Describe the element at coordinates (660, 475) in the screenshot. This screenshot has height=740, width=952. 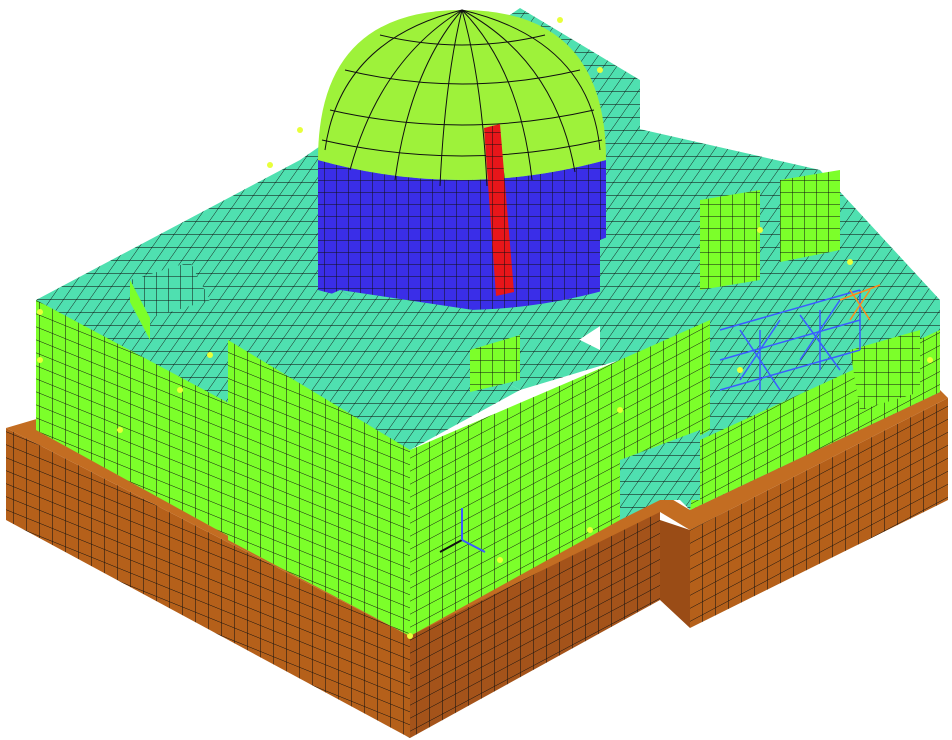
I see `lower-right-wall` at that location.